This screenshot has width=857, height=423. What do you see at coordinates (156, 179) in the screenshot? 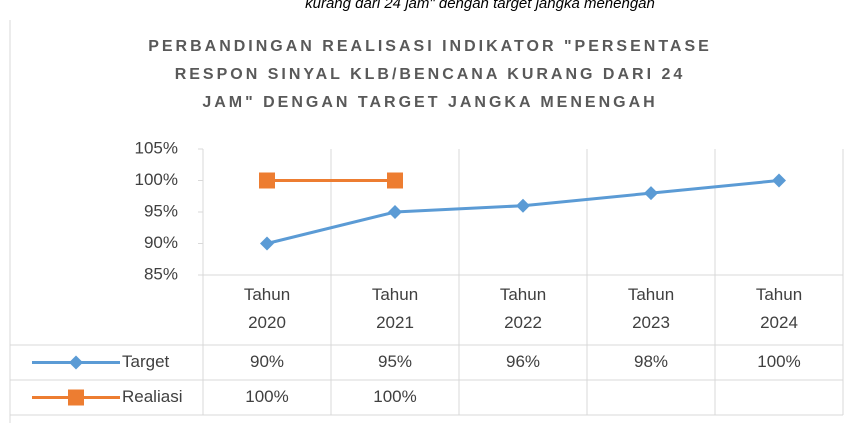
I see `y-tick-label: 100%` at bounding box center [156, 179].